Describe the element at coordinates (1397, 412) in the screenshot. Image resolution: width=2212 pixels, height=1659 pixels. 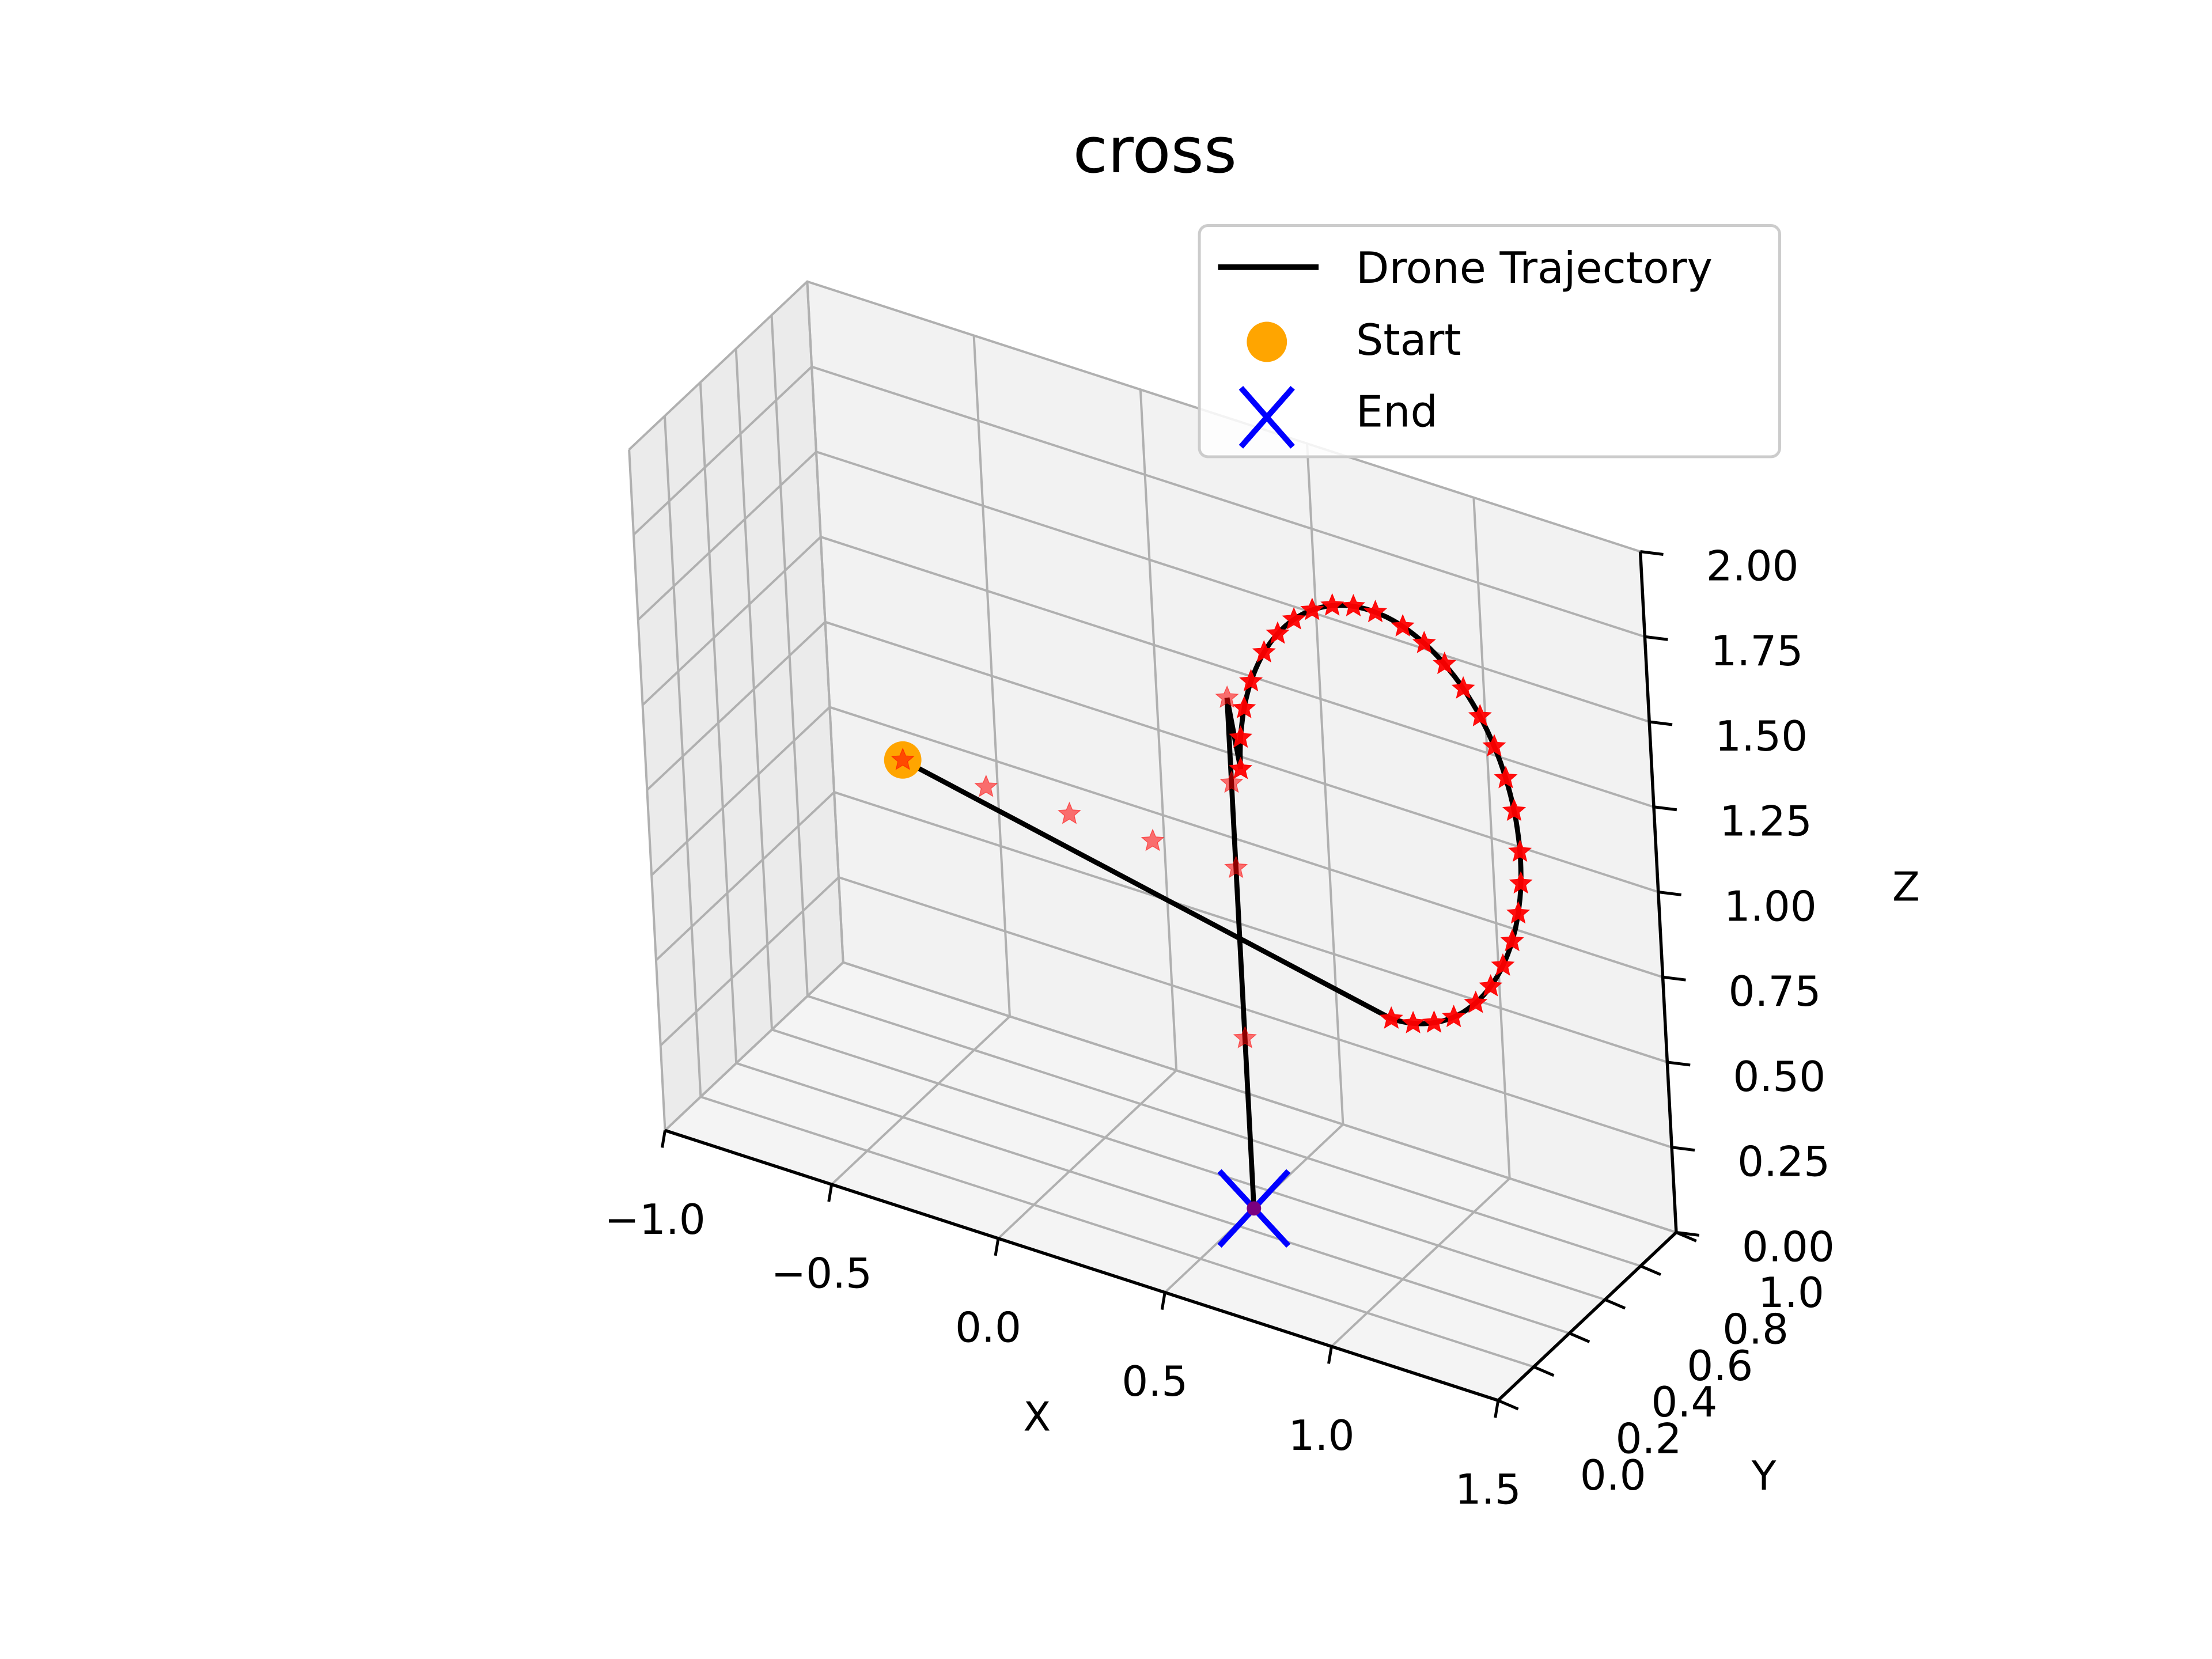
I see `legend-label-end: End` at that location.